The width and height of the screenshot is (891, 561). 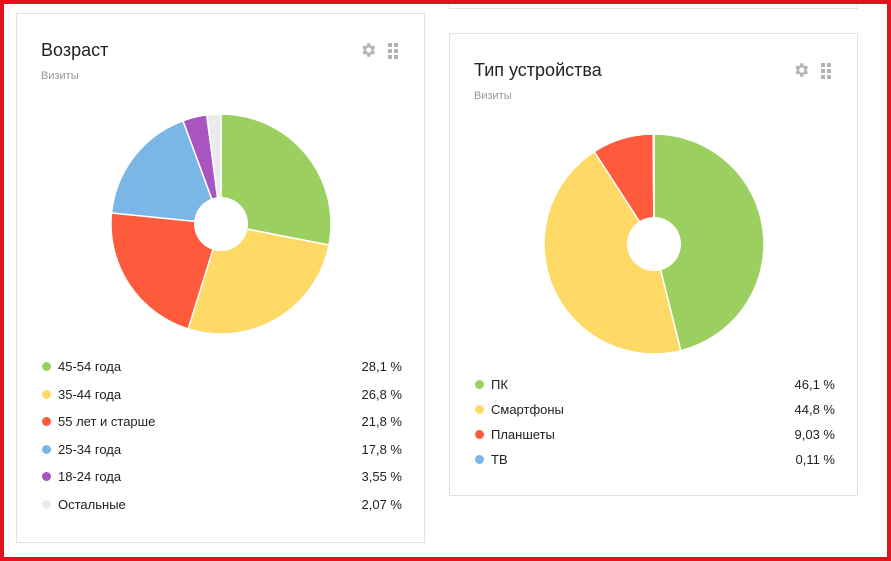 What do you see at coordinates (493, 96) in the screenshot?
I see `widget-device-subtitle: Визиты` at bounding box center [493, 96].